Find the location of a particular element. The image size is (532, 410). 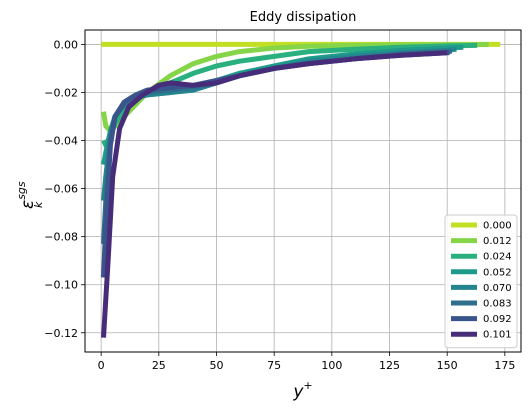

y-axis-label-base: ε is located at coordinates (28, 204).